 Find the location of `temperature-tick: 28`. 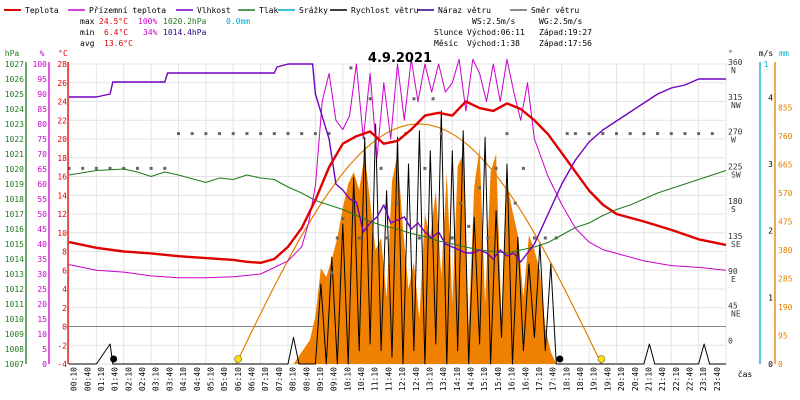

temperature-tick: 28 is located at coordinates (62, 64).